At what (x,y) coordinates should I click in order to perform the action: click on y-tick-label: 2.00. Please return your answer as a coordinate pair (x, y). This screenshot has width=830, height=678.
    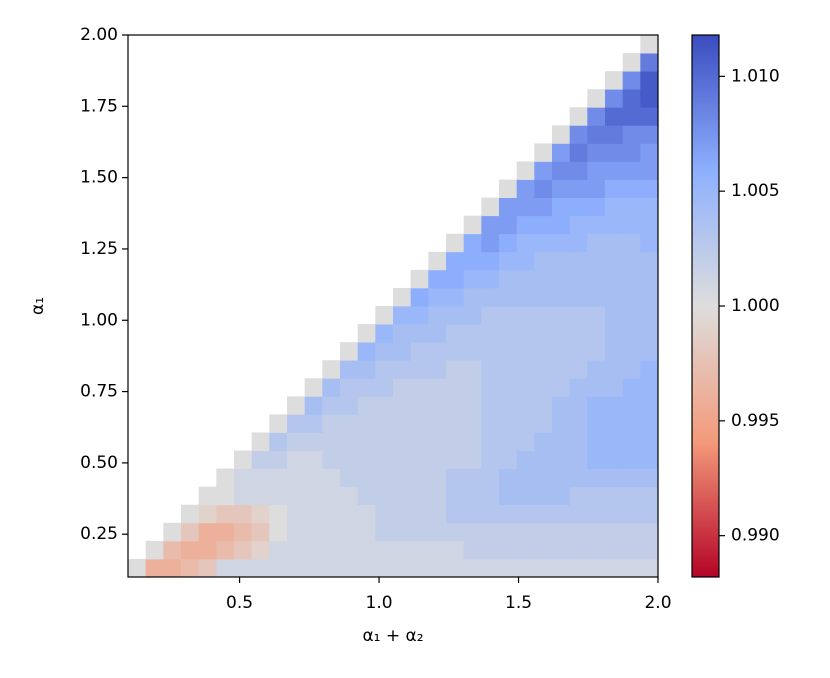
    Looking at the image, I should click on (99, 35).